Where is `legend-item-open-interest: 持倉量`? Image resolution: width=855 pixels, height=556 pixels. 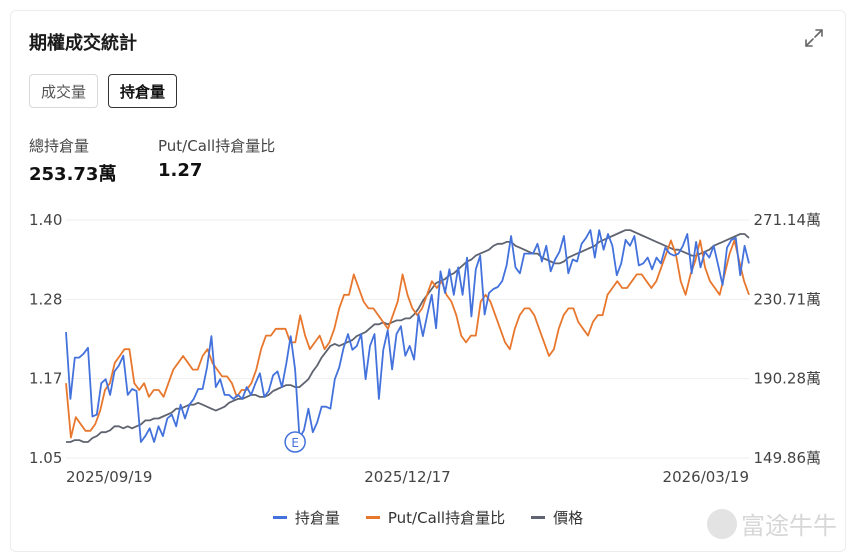
legend-item-open-interest: 持倉量 is located at coordinates (306, 517).